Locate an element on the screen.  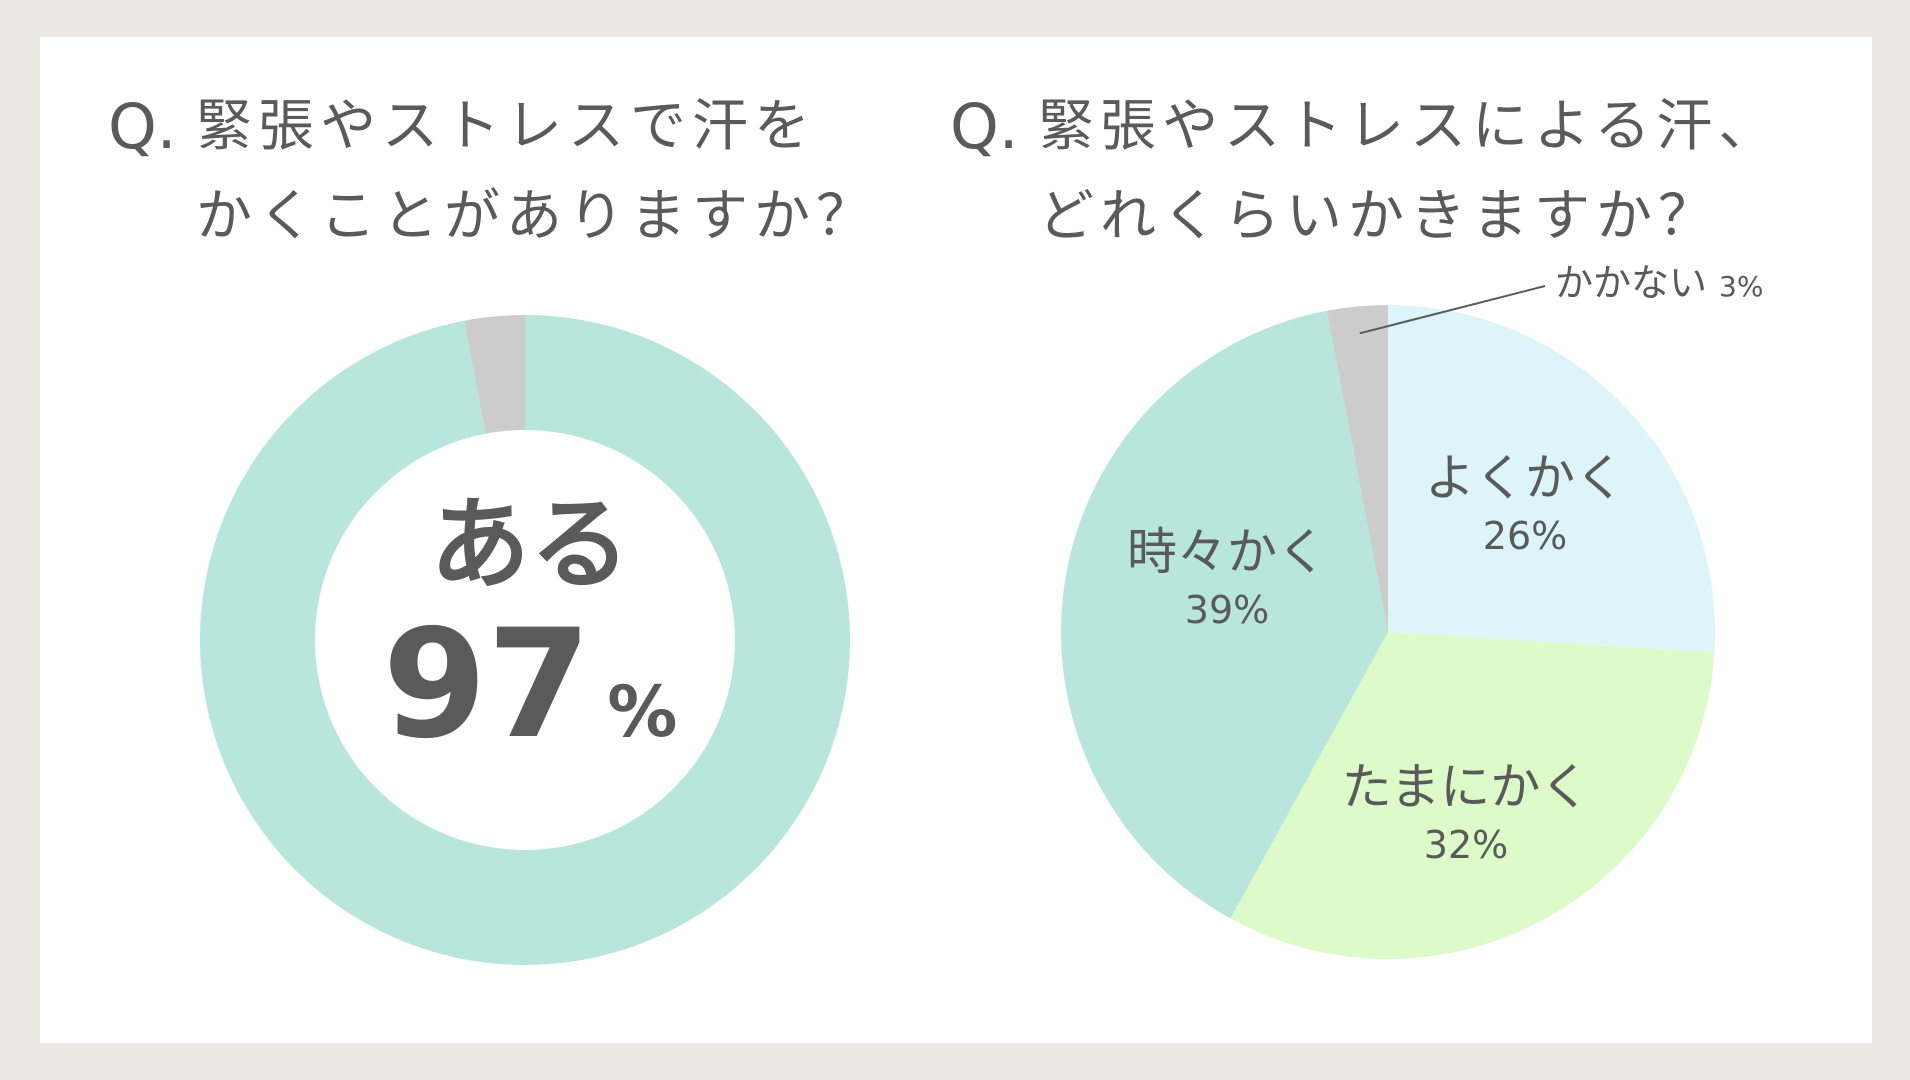
slice-value-occasionally: 32% is located at coordinates (1466, 845).